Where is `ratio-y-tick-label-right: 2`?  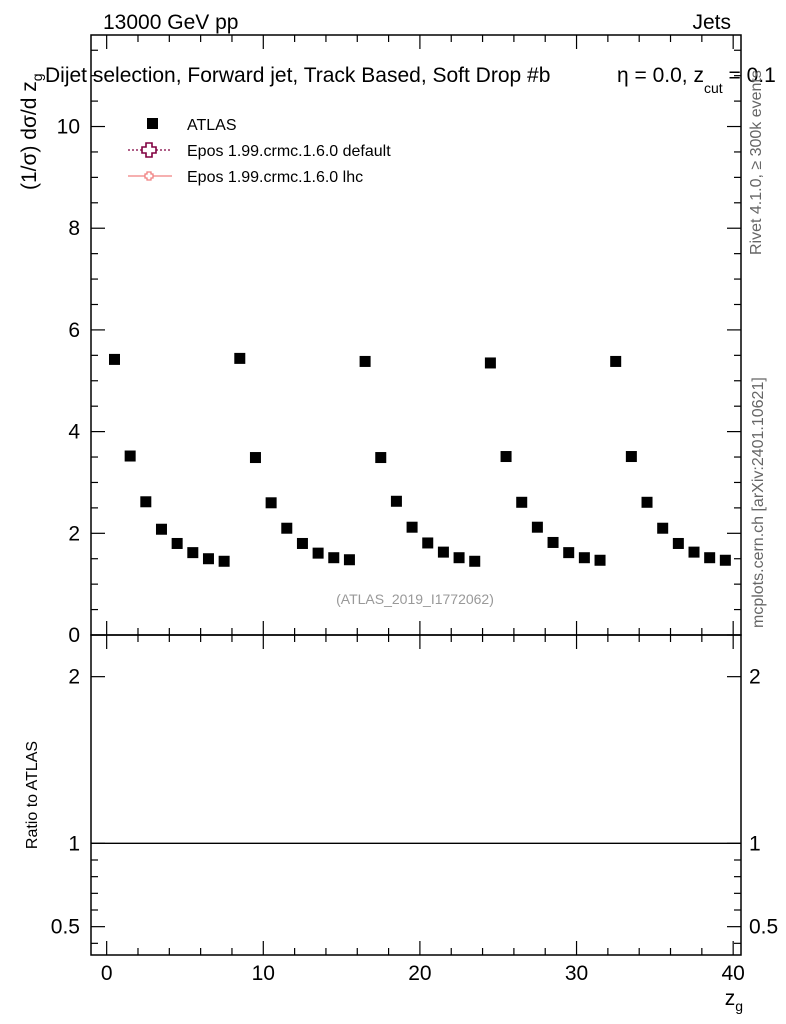 ratio-y-tick-label-right: 2 is located at coordinates (755, 677).